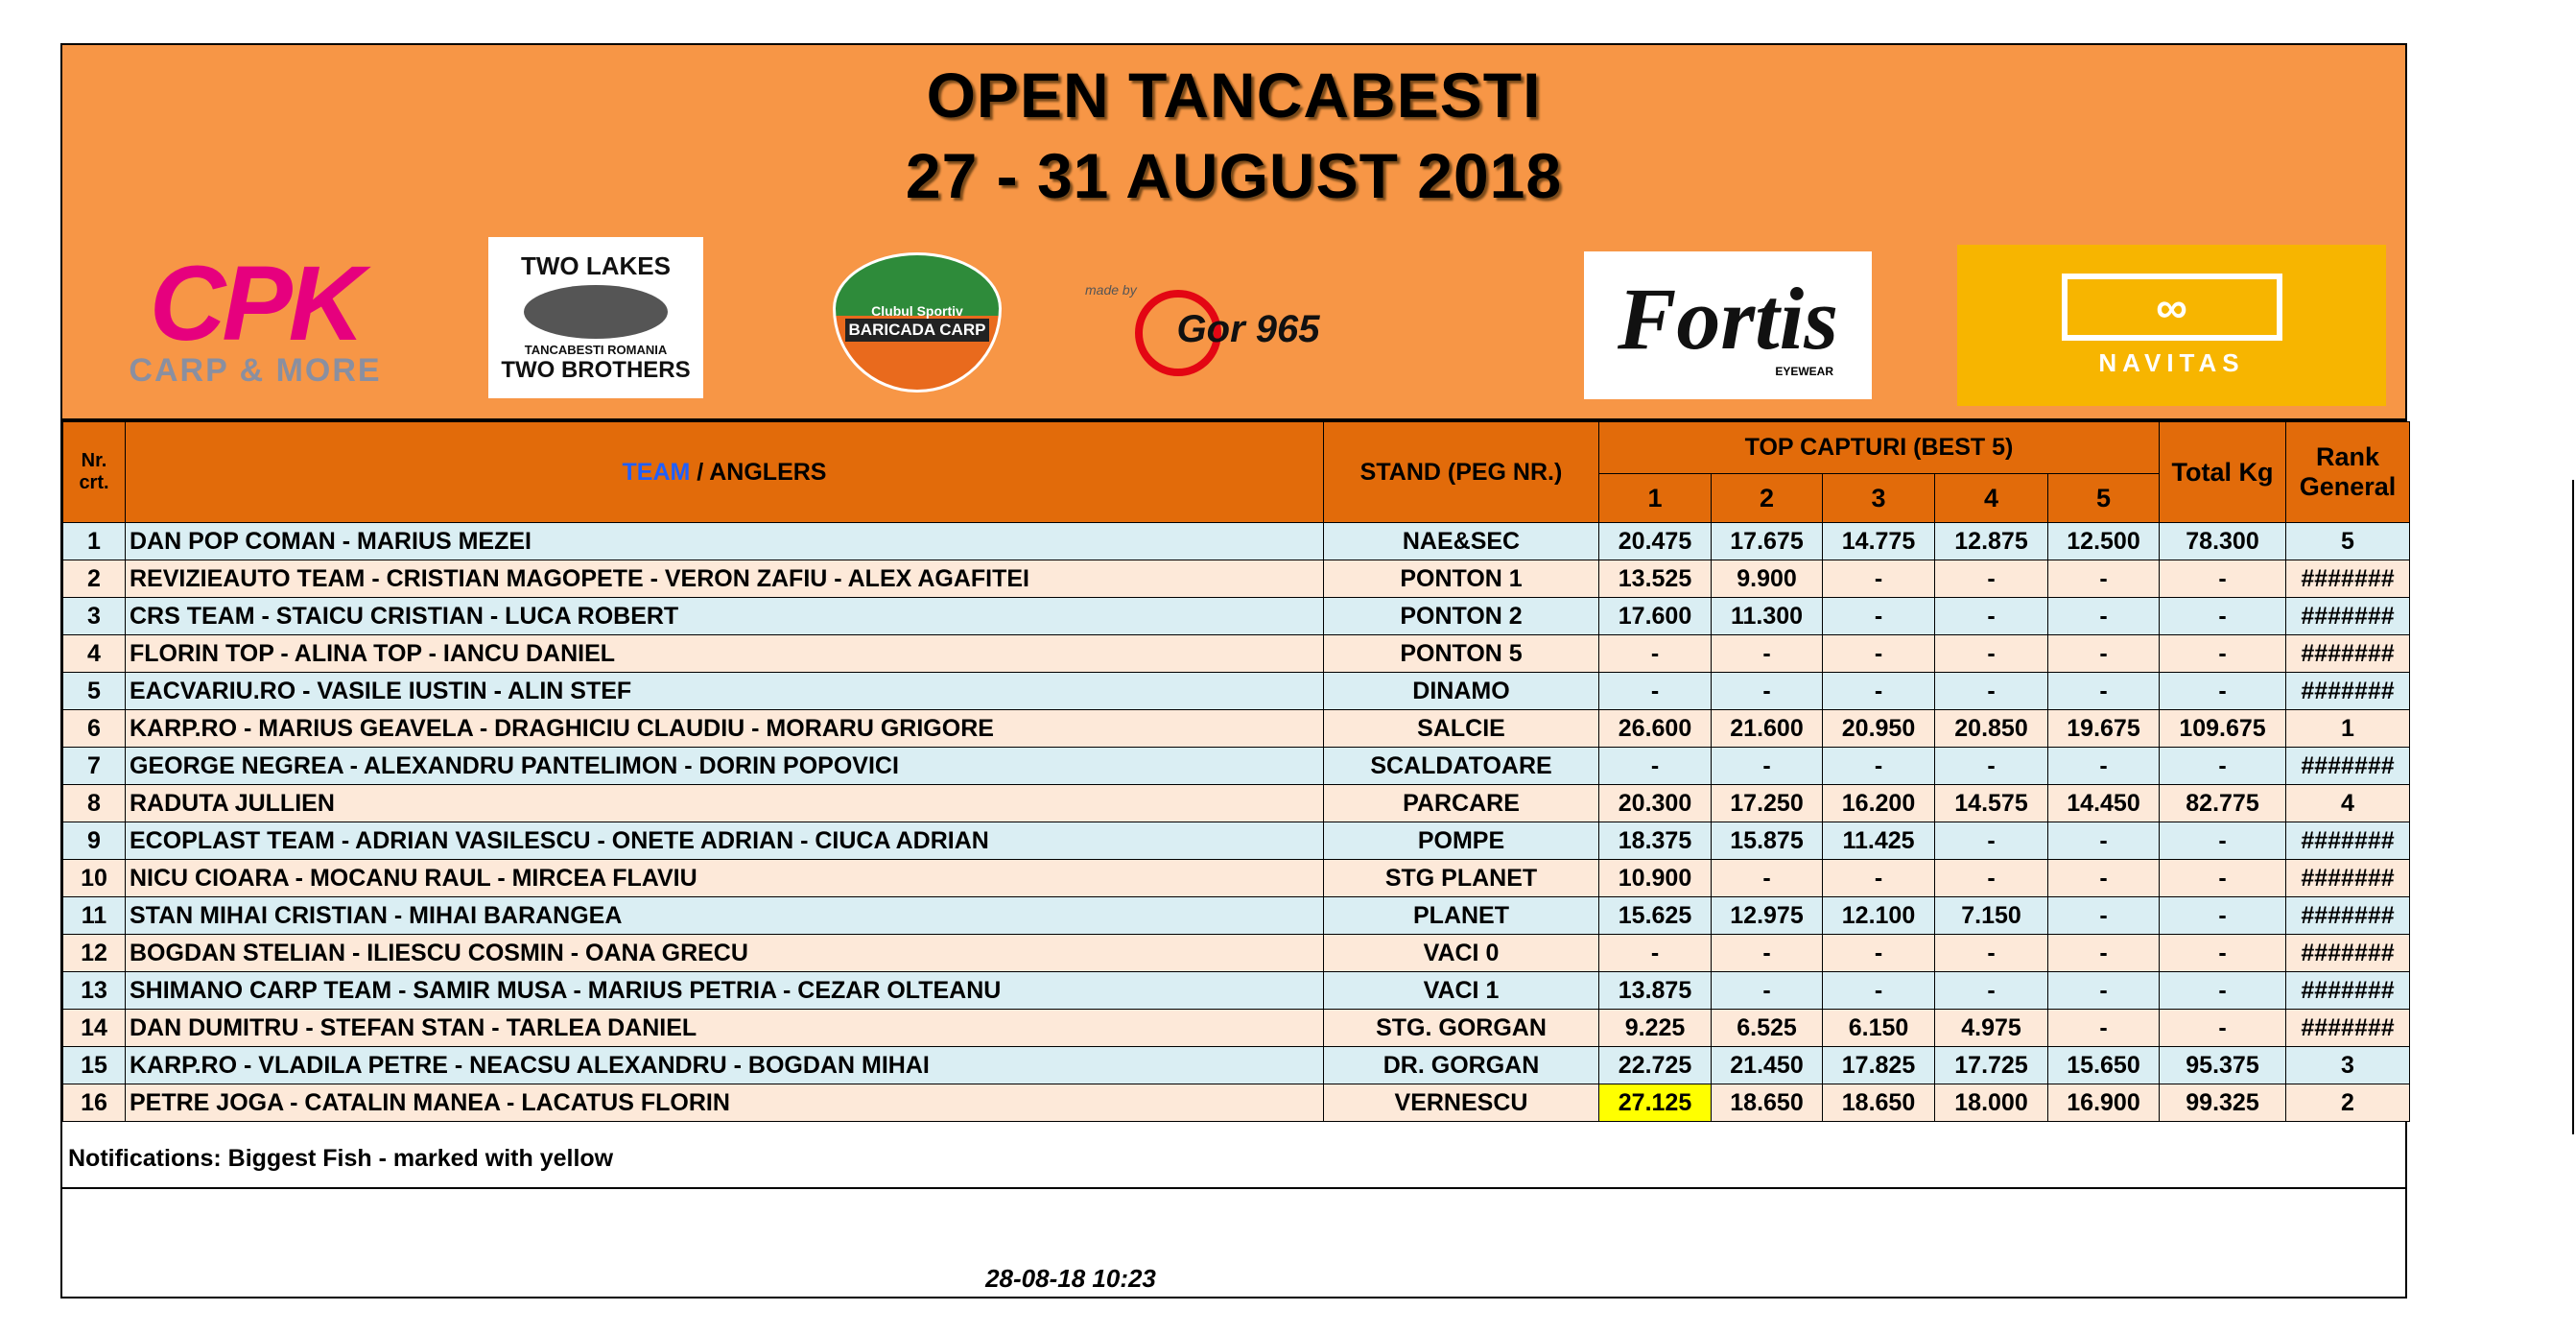  I want to click on cpk-logo-text: CPK, so click(257, 303).